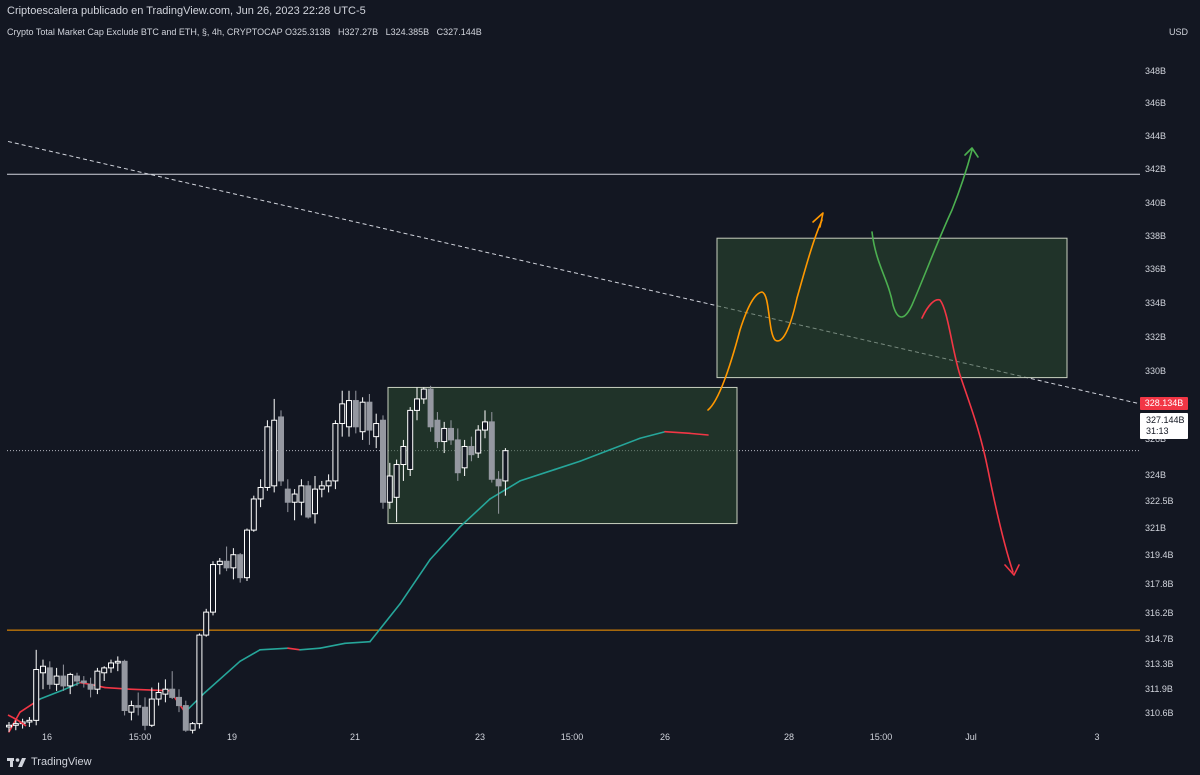  What do you see at coordinates (1012, 570) in the screenshot?
I see `red-arrowhead` at bounding box center [1012, 570].